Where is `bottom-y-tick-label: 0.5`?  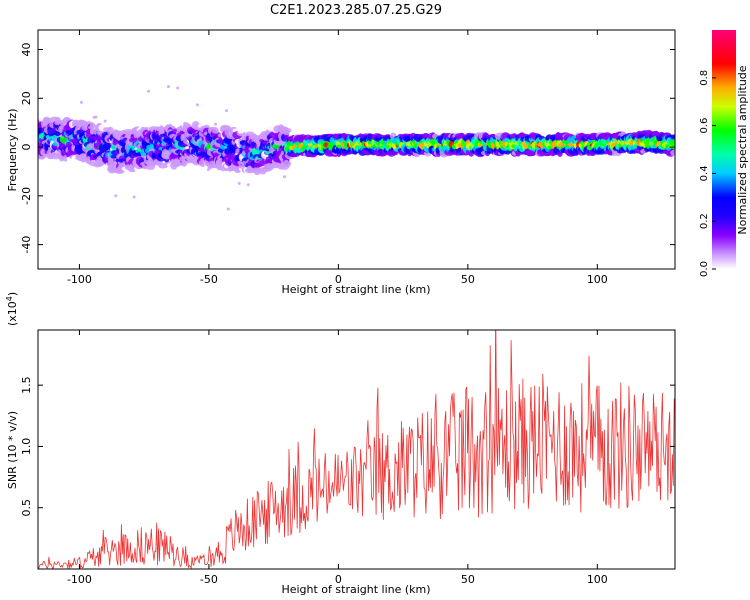
bottom-y-tick-label: 0.5 is located at coordinates (26, 508).